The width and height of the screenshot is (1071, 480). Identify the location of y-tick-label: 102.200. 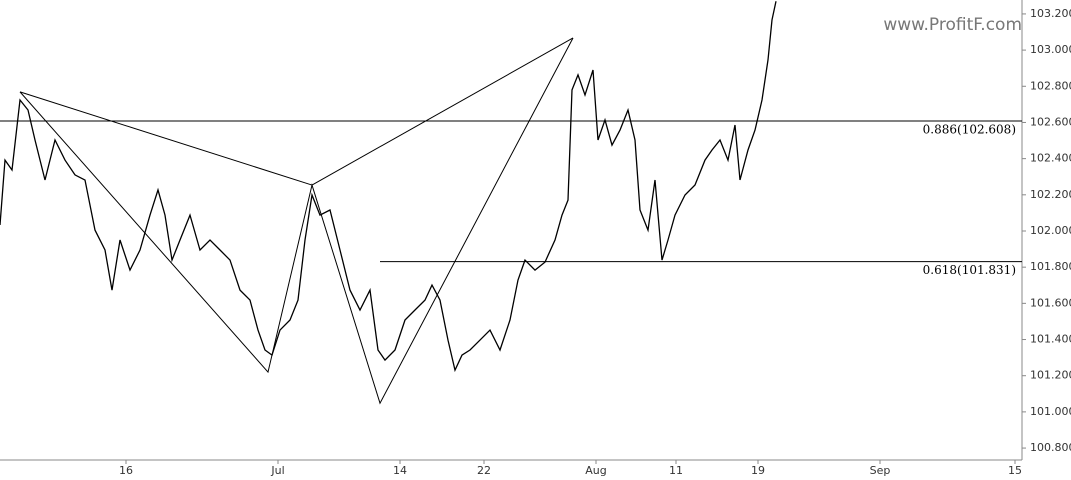
(1050, 194).